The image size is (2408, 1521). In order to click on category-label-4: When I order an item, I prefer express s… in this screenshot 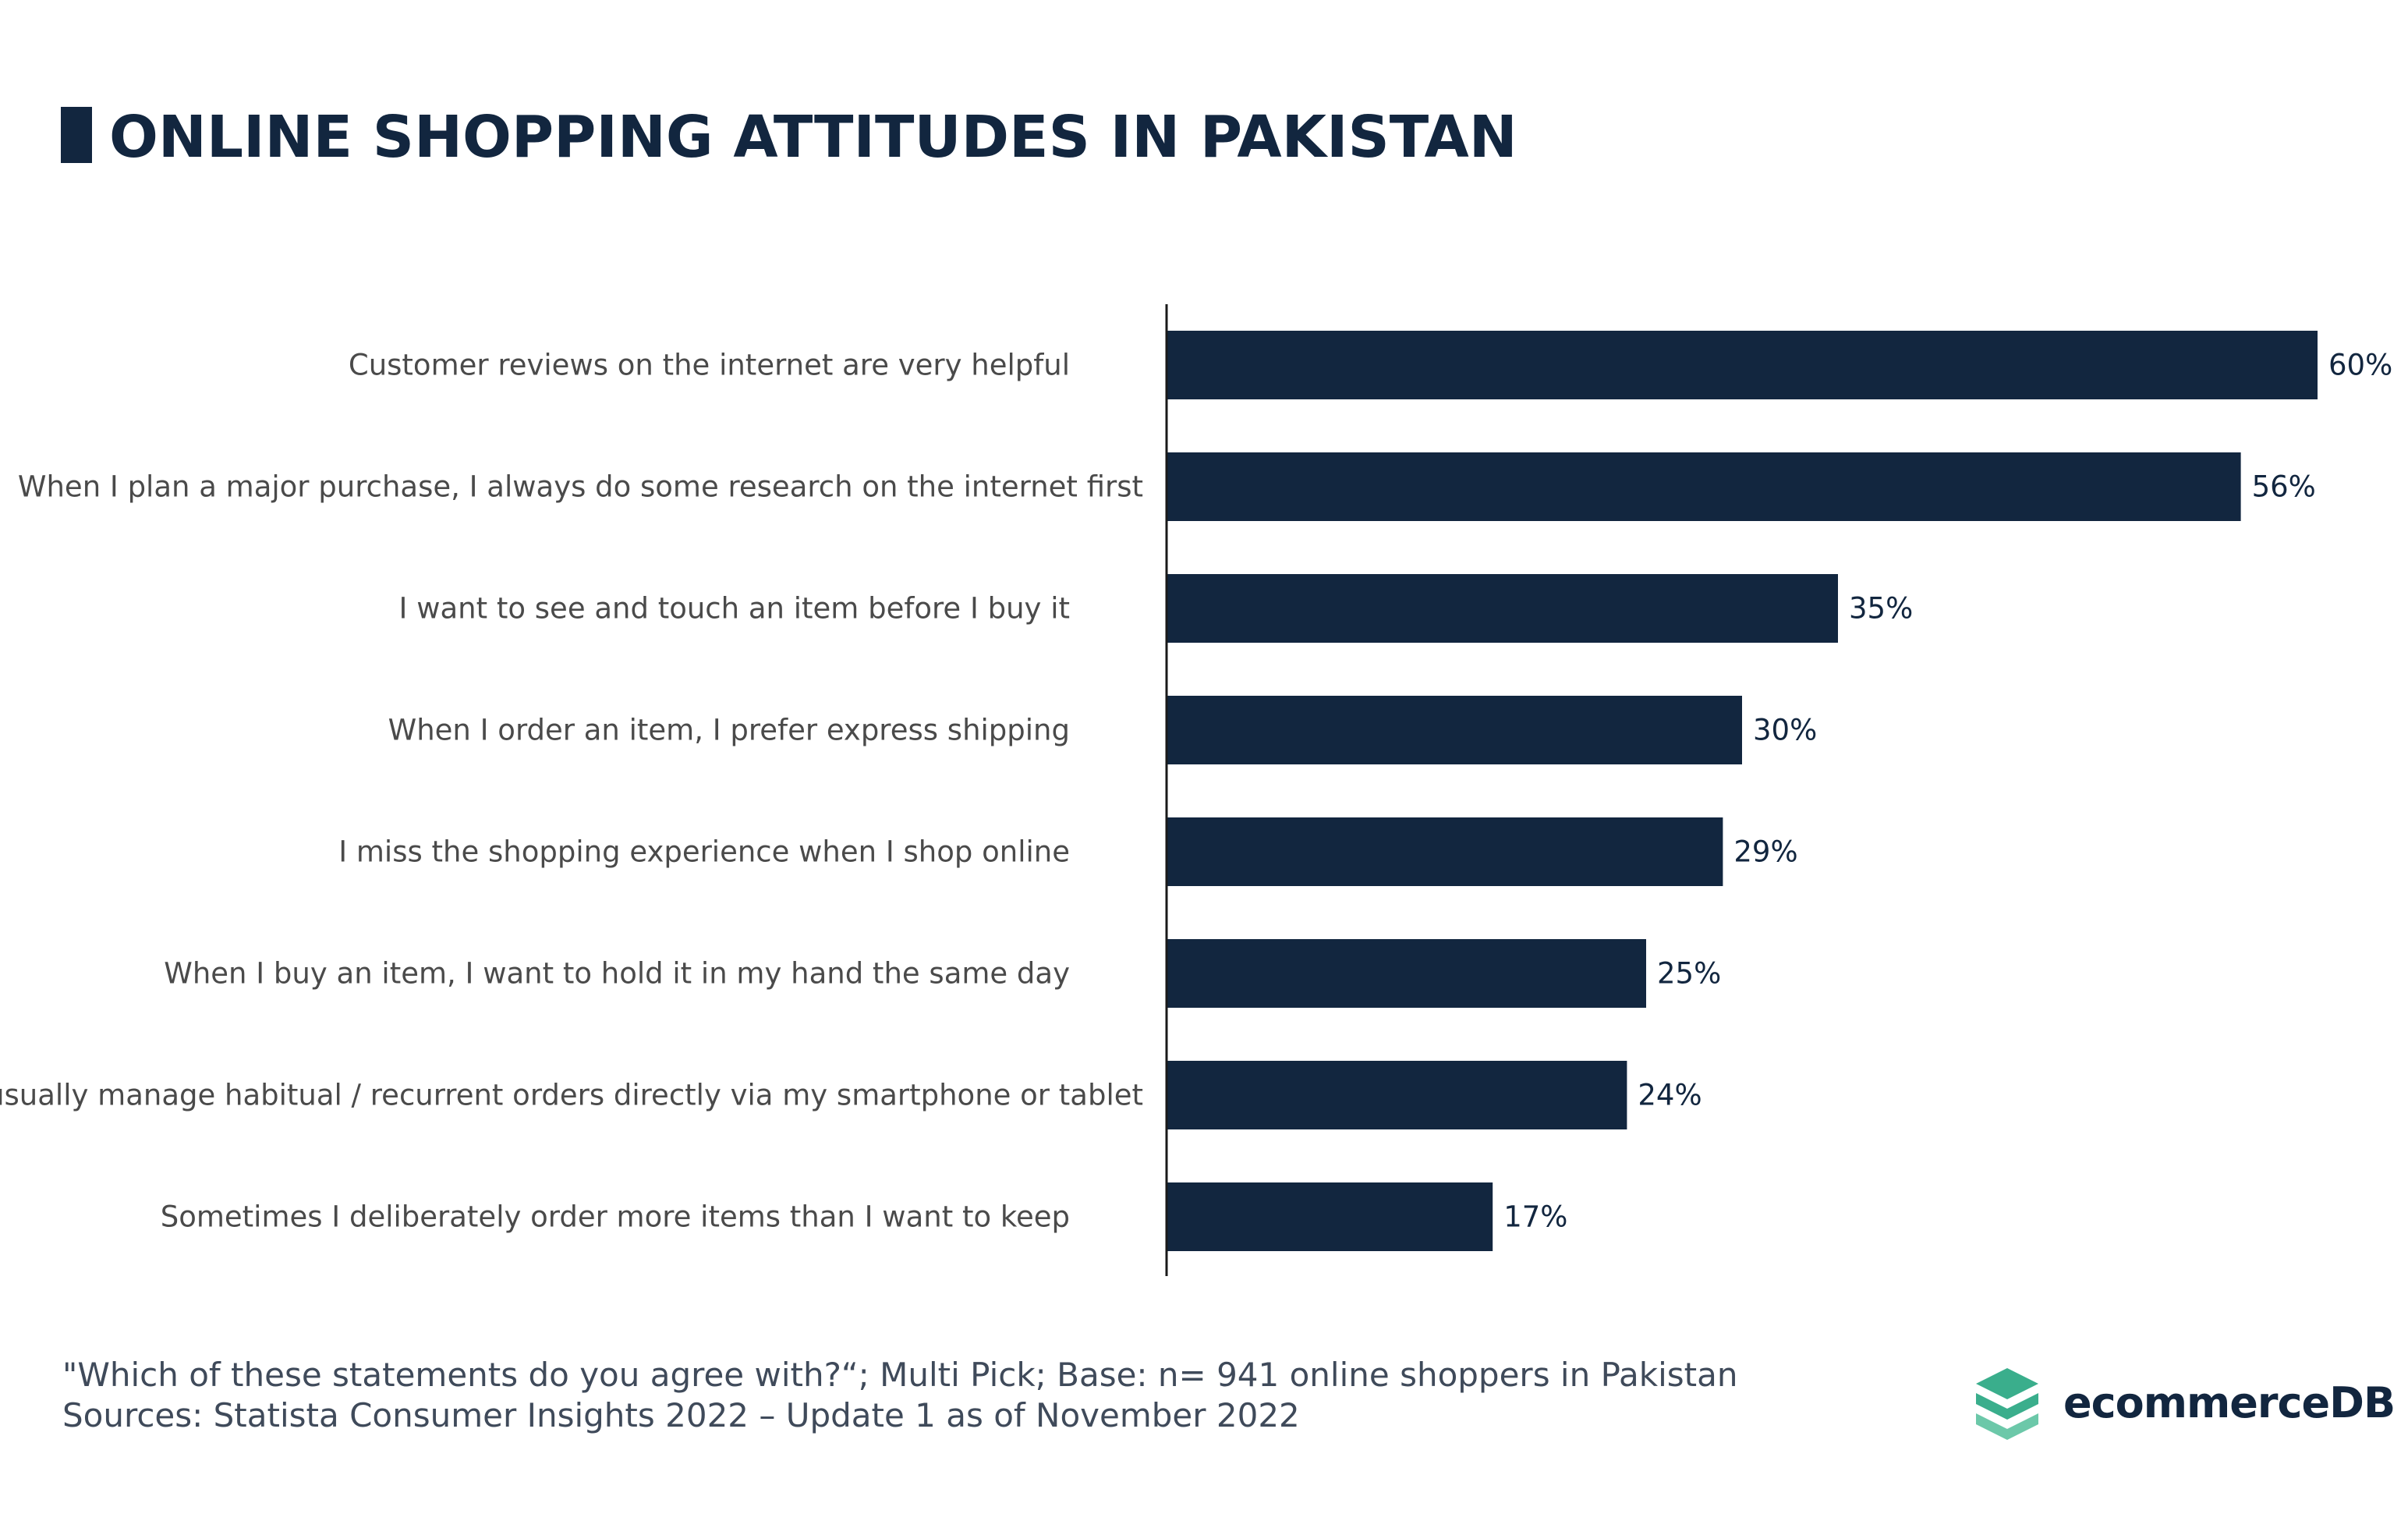, I will do `click(729, 731)`.